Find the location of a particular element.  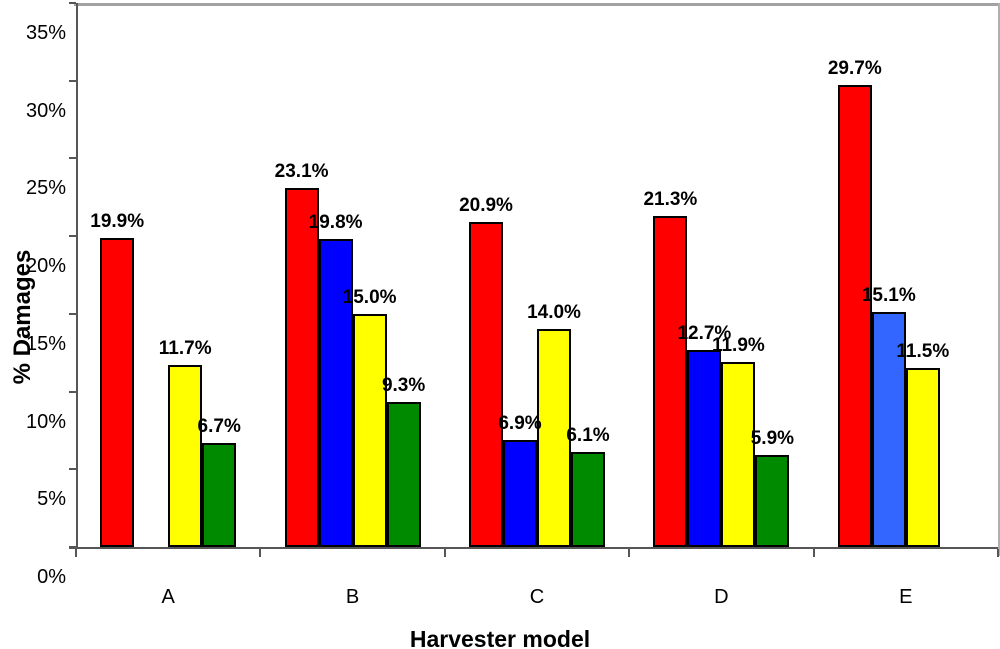

bar-value-label: 9.3% is located at coordinates (403, 386).